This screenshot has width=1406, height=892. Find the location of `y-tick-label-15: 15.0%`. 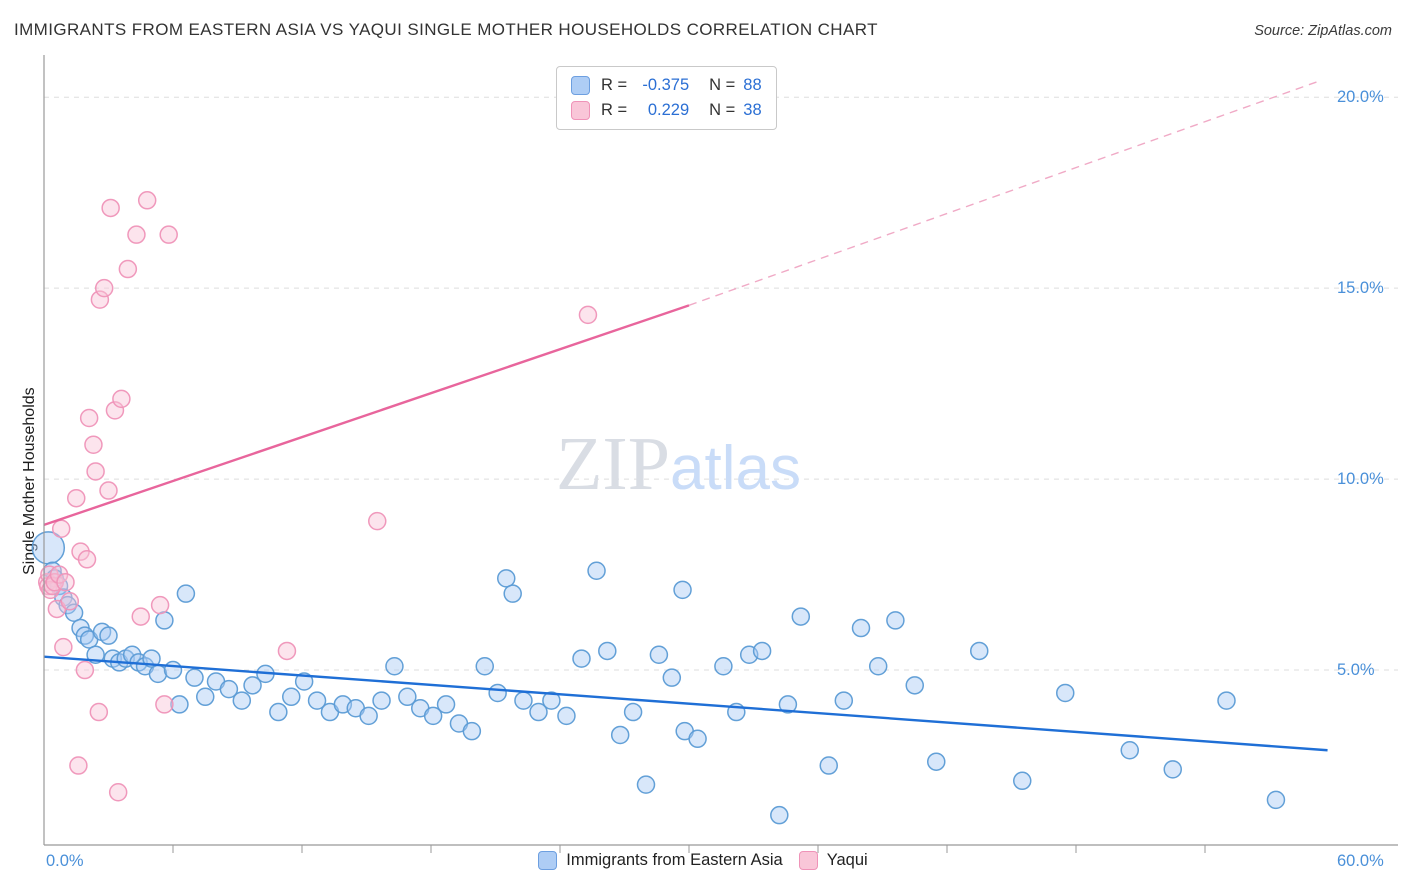

y-tick-label-15: 15.0% is located at coordinates (1360, 288).